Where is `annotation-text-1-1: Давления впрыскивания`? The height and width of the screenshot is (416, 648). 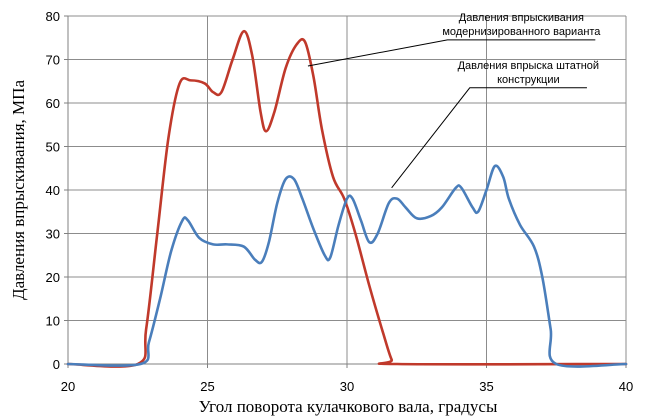
annotation-text-1-1: Давления впрыскивания is located at coordinates (521, 18).